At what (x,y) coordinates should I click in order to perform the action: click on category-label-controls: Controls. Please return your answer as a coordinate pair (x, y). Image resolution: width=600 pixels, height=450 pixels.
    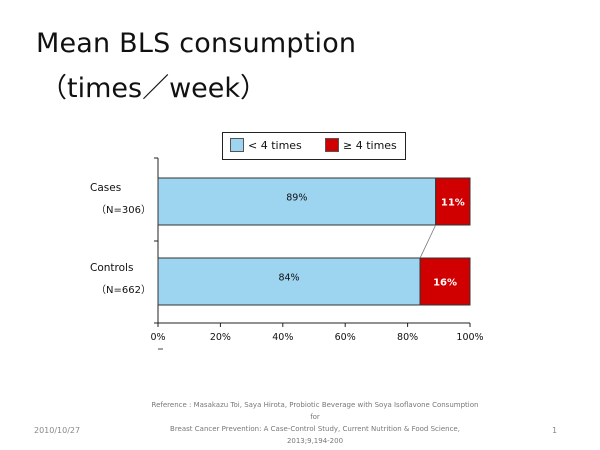
    Looking at the image, I should click on (111, 268).